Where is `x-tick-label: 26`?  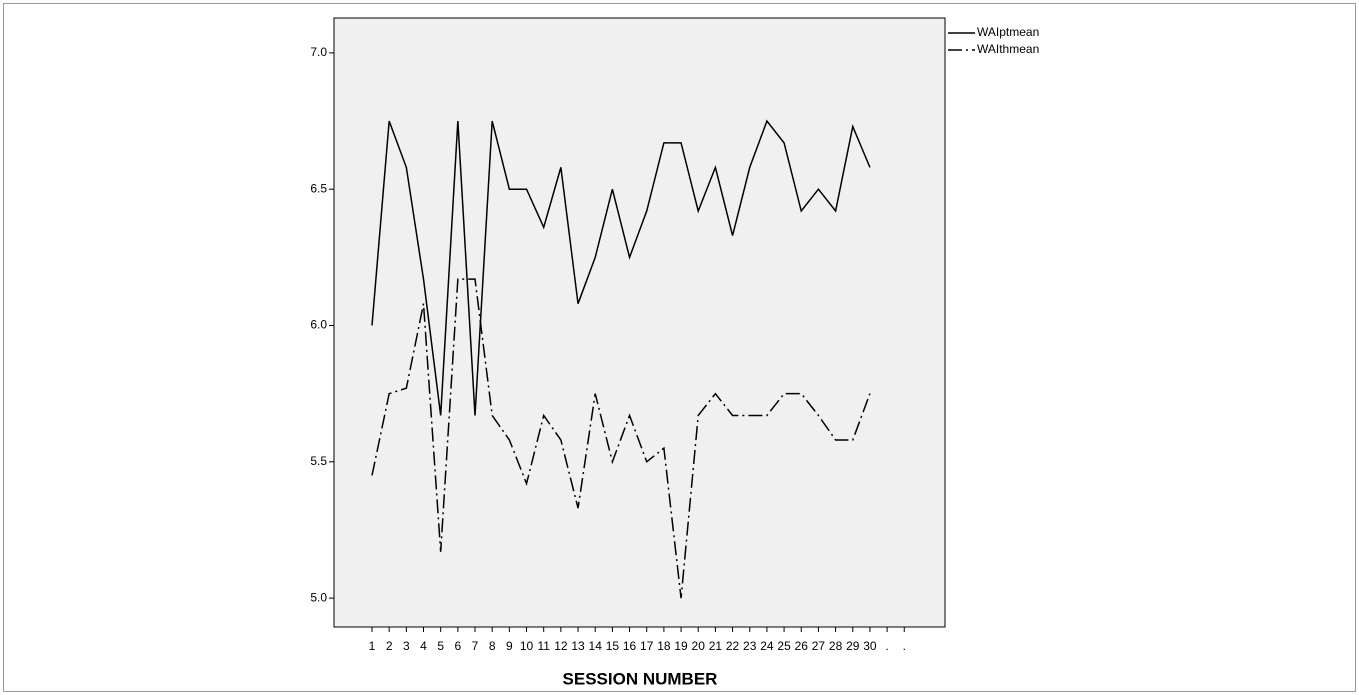 x-tick-label: 26 is located at coordinates (802, 646).